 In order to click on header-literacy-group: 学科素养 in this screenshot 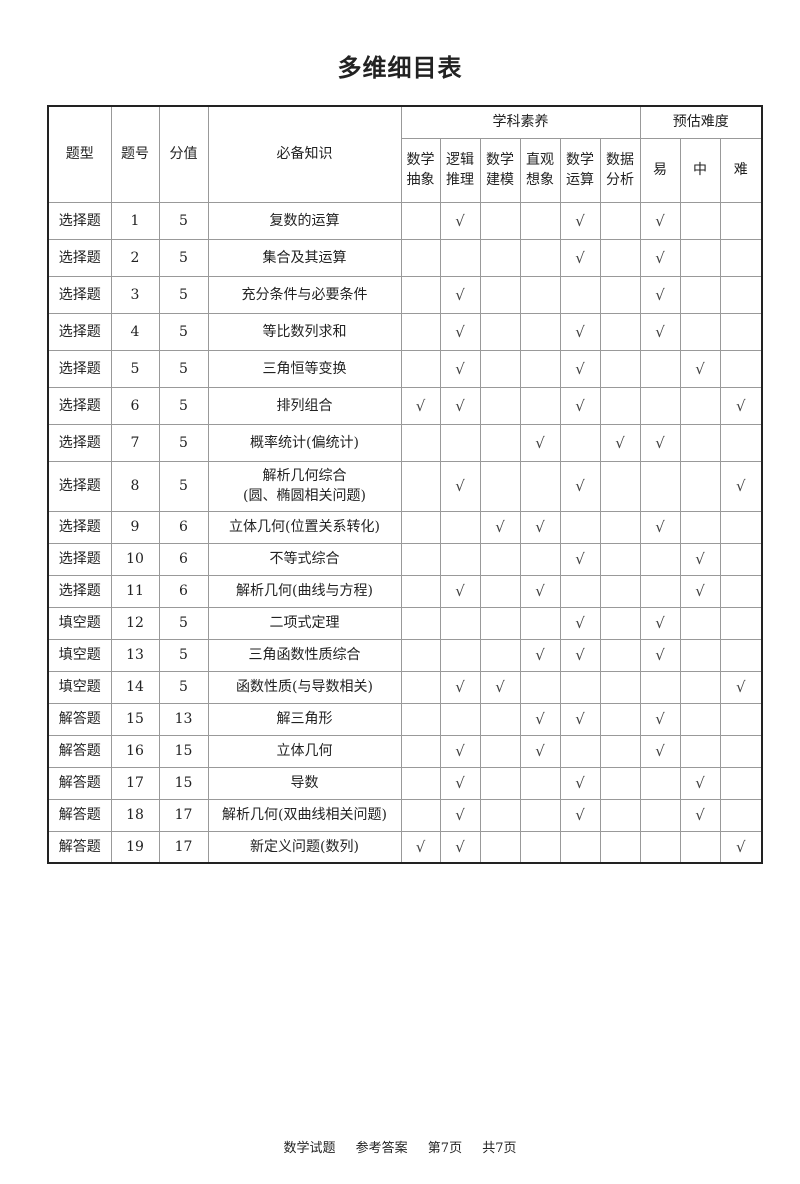, I will do `click(520, 122)`.